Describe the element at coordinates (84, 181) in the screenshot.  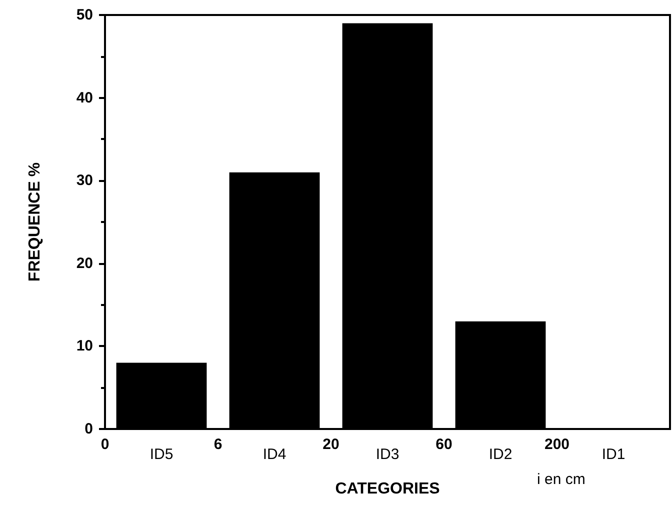
I see `y-tick-label: 30` at that location.